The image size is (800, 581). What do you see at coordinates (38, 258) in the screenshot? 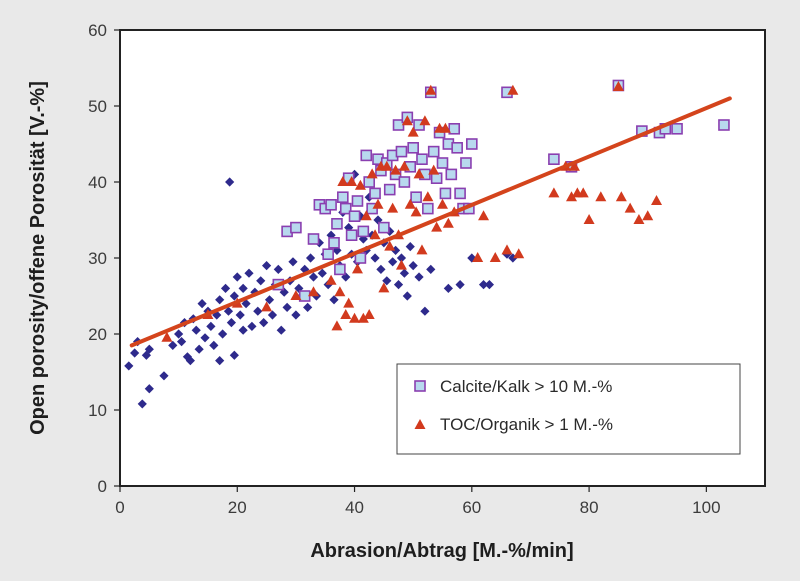
I see `y-axis-title: Open porosity/offene Porosität [V.-%]` at bounding box center [38, 258].